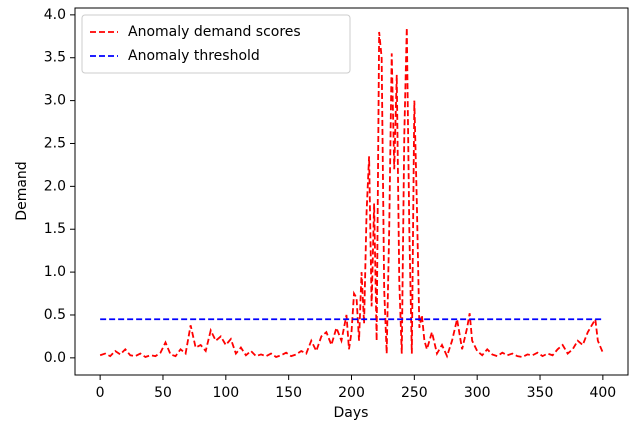  I want to click on x-tick-label: 300, so click(477, 393).